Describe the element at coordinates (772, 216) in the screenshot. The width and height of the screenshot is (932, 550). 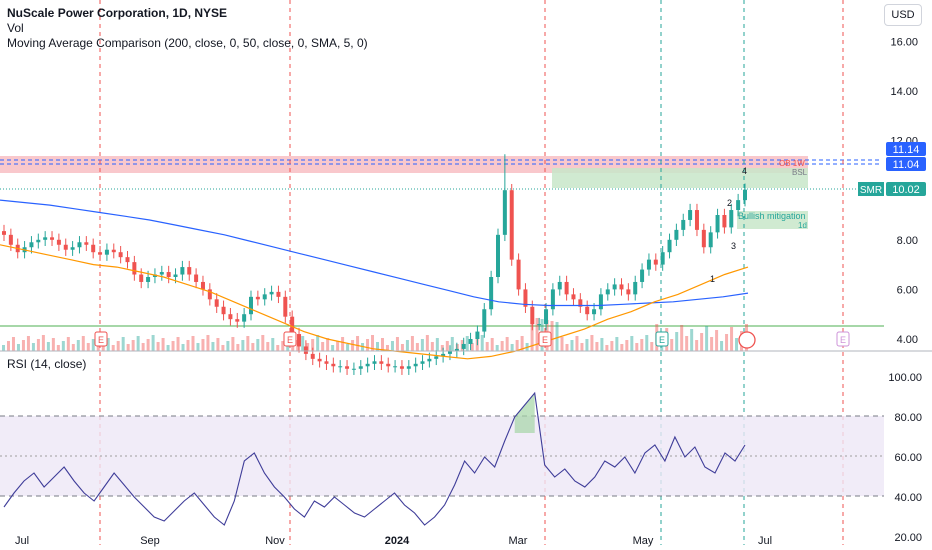
I see `mitigation-label: Bullish mitigation` at that location.